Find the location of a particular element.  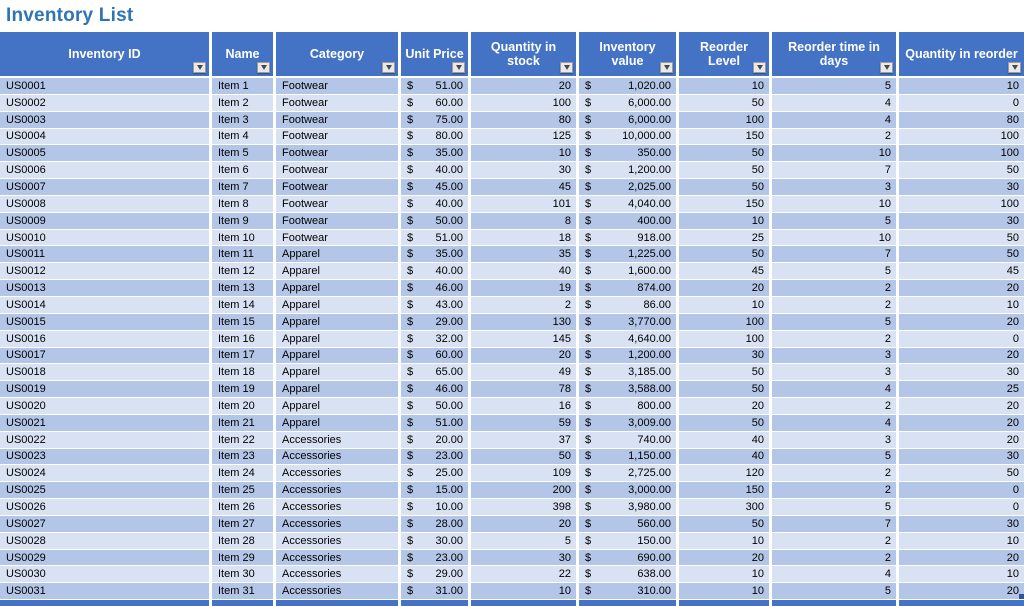

cell-unit-price: $50.00 is located at coordinates (434, 406).